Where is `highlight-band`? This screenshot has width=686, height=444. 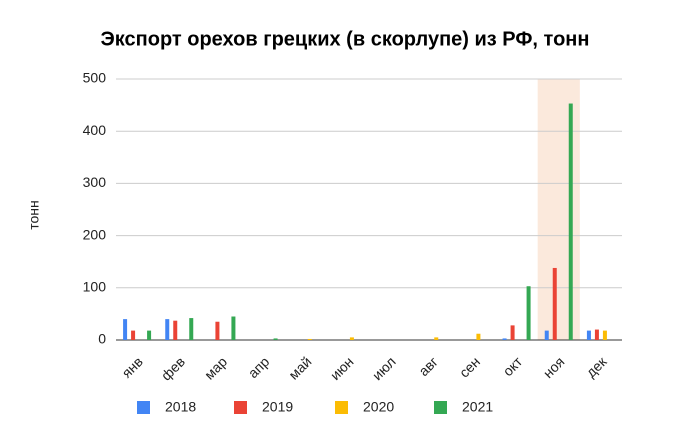
highlight-band is located at coordinates (558, 209).